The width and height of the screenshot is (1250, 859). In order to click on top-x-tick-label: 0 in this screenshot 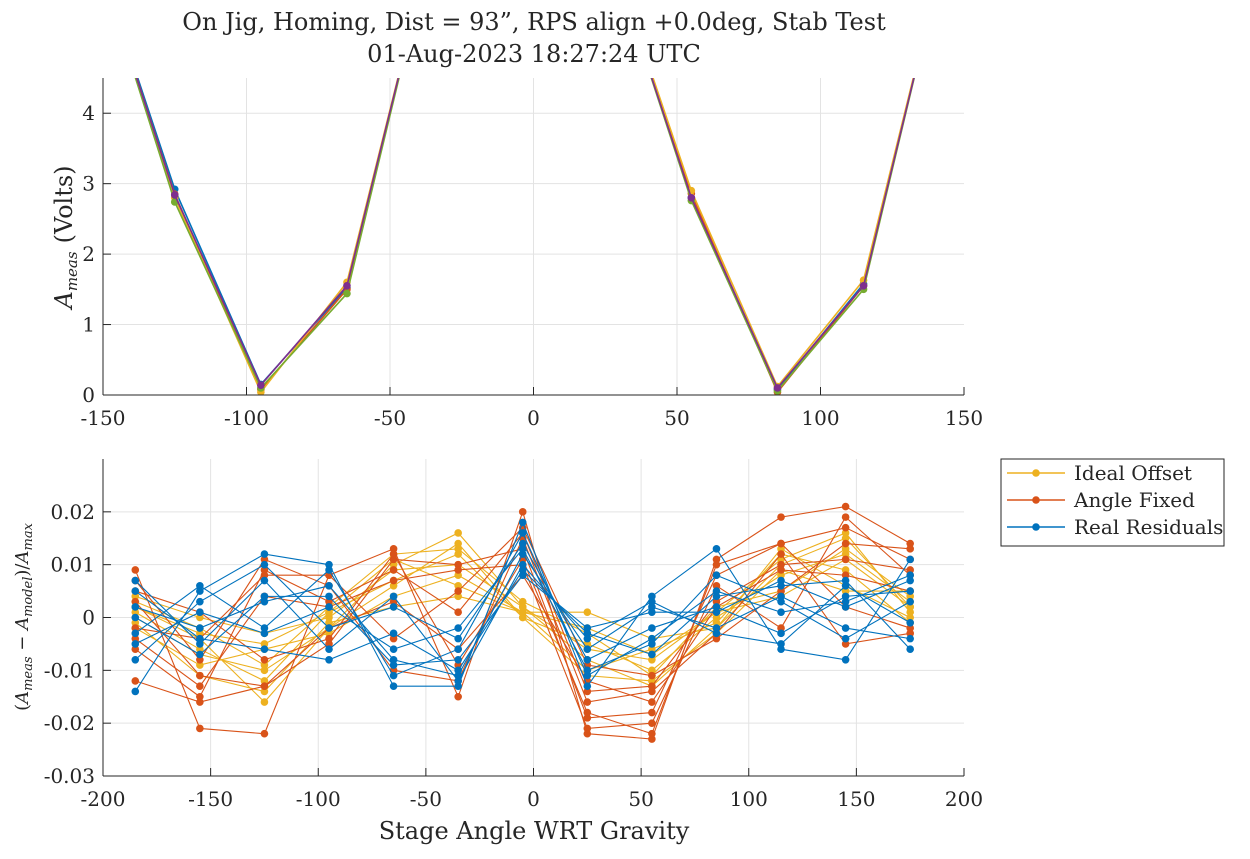, I will do `click(533, 418)`.